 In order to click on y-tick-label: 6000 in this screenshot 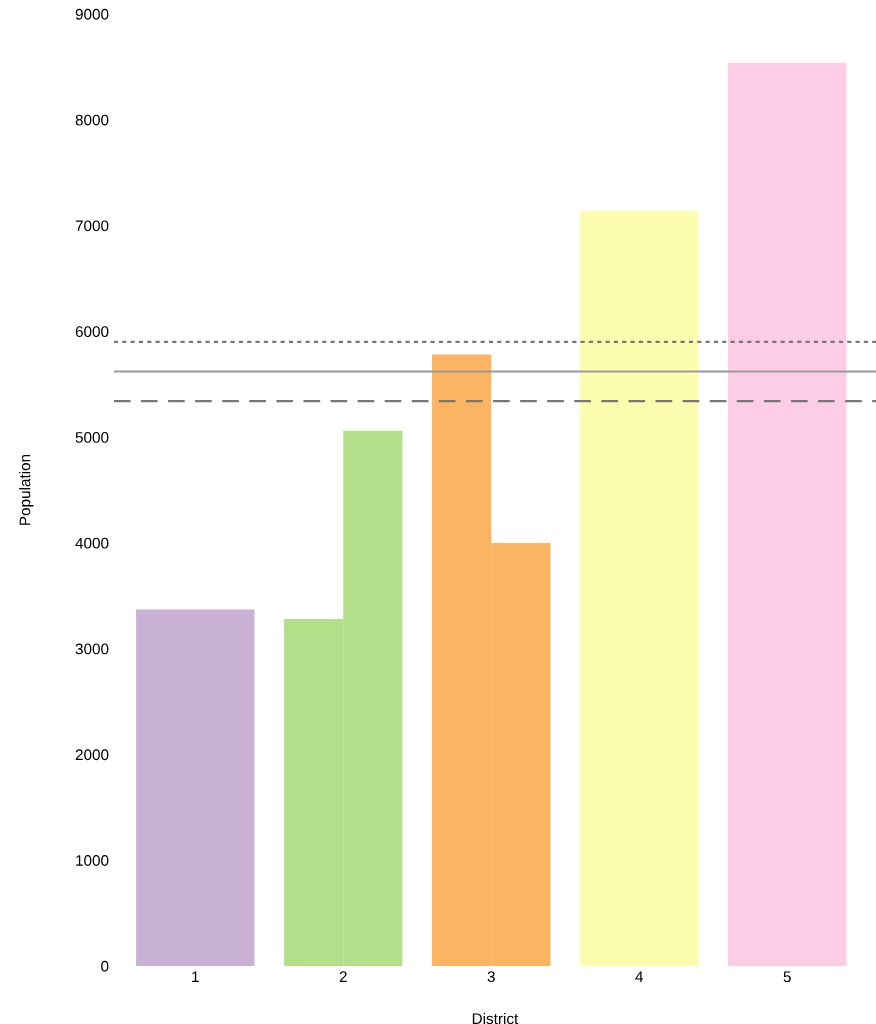, I will do `click(92, 332)`.